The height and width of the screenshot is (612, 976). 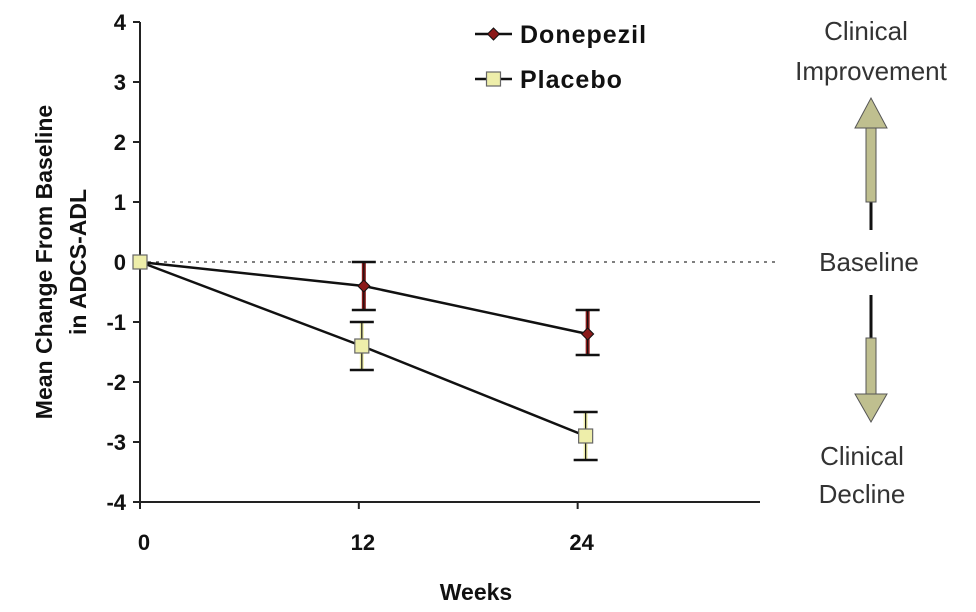 I want to click on y-tick-label: -1, so click(x=116, y=322).